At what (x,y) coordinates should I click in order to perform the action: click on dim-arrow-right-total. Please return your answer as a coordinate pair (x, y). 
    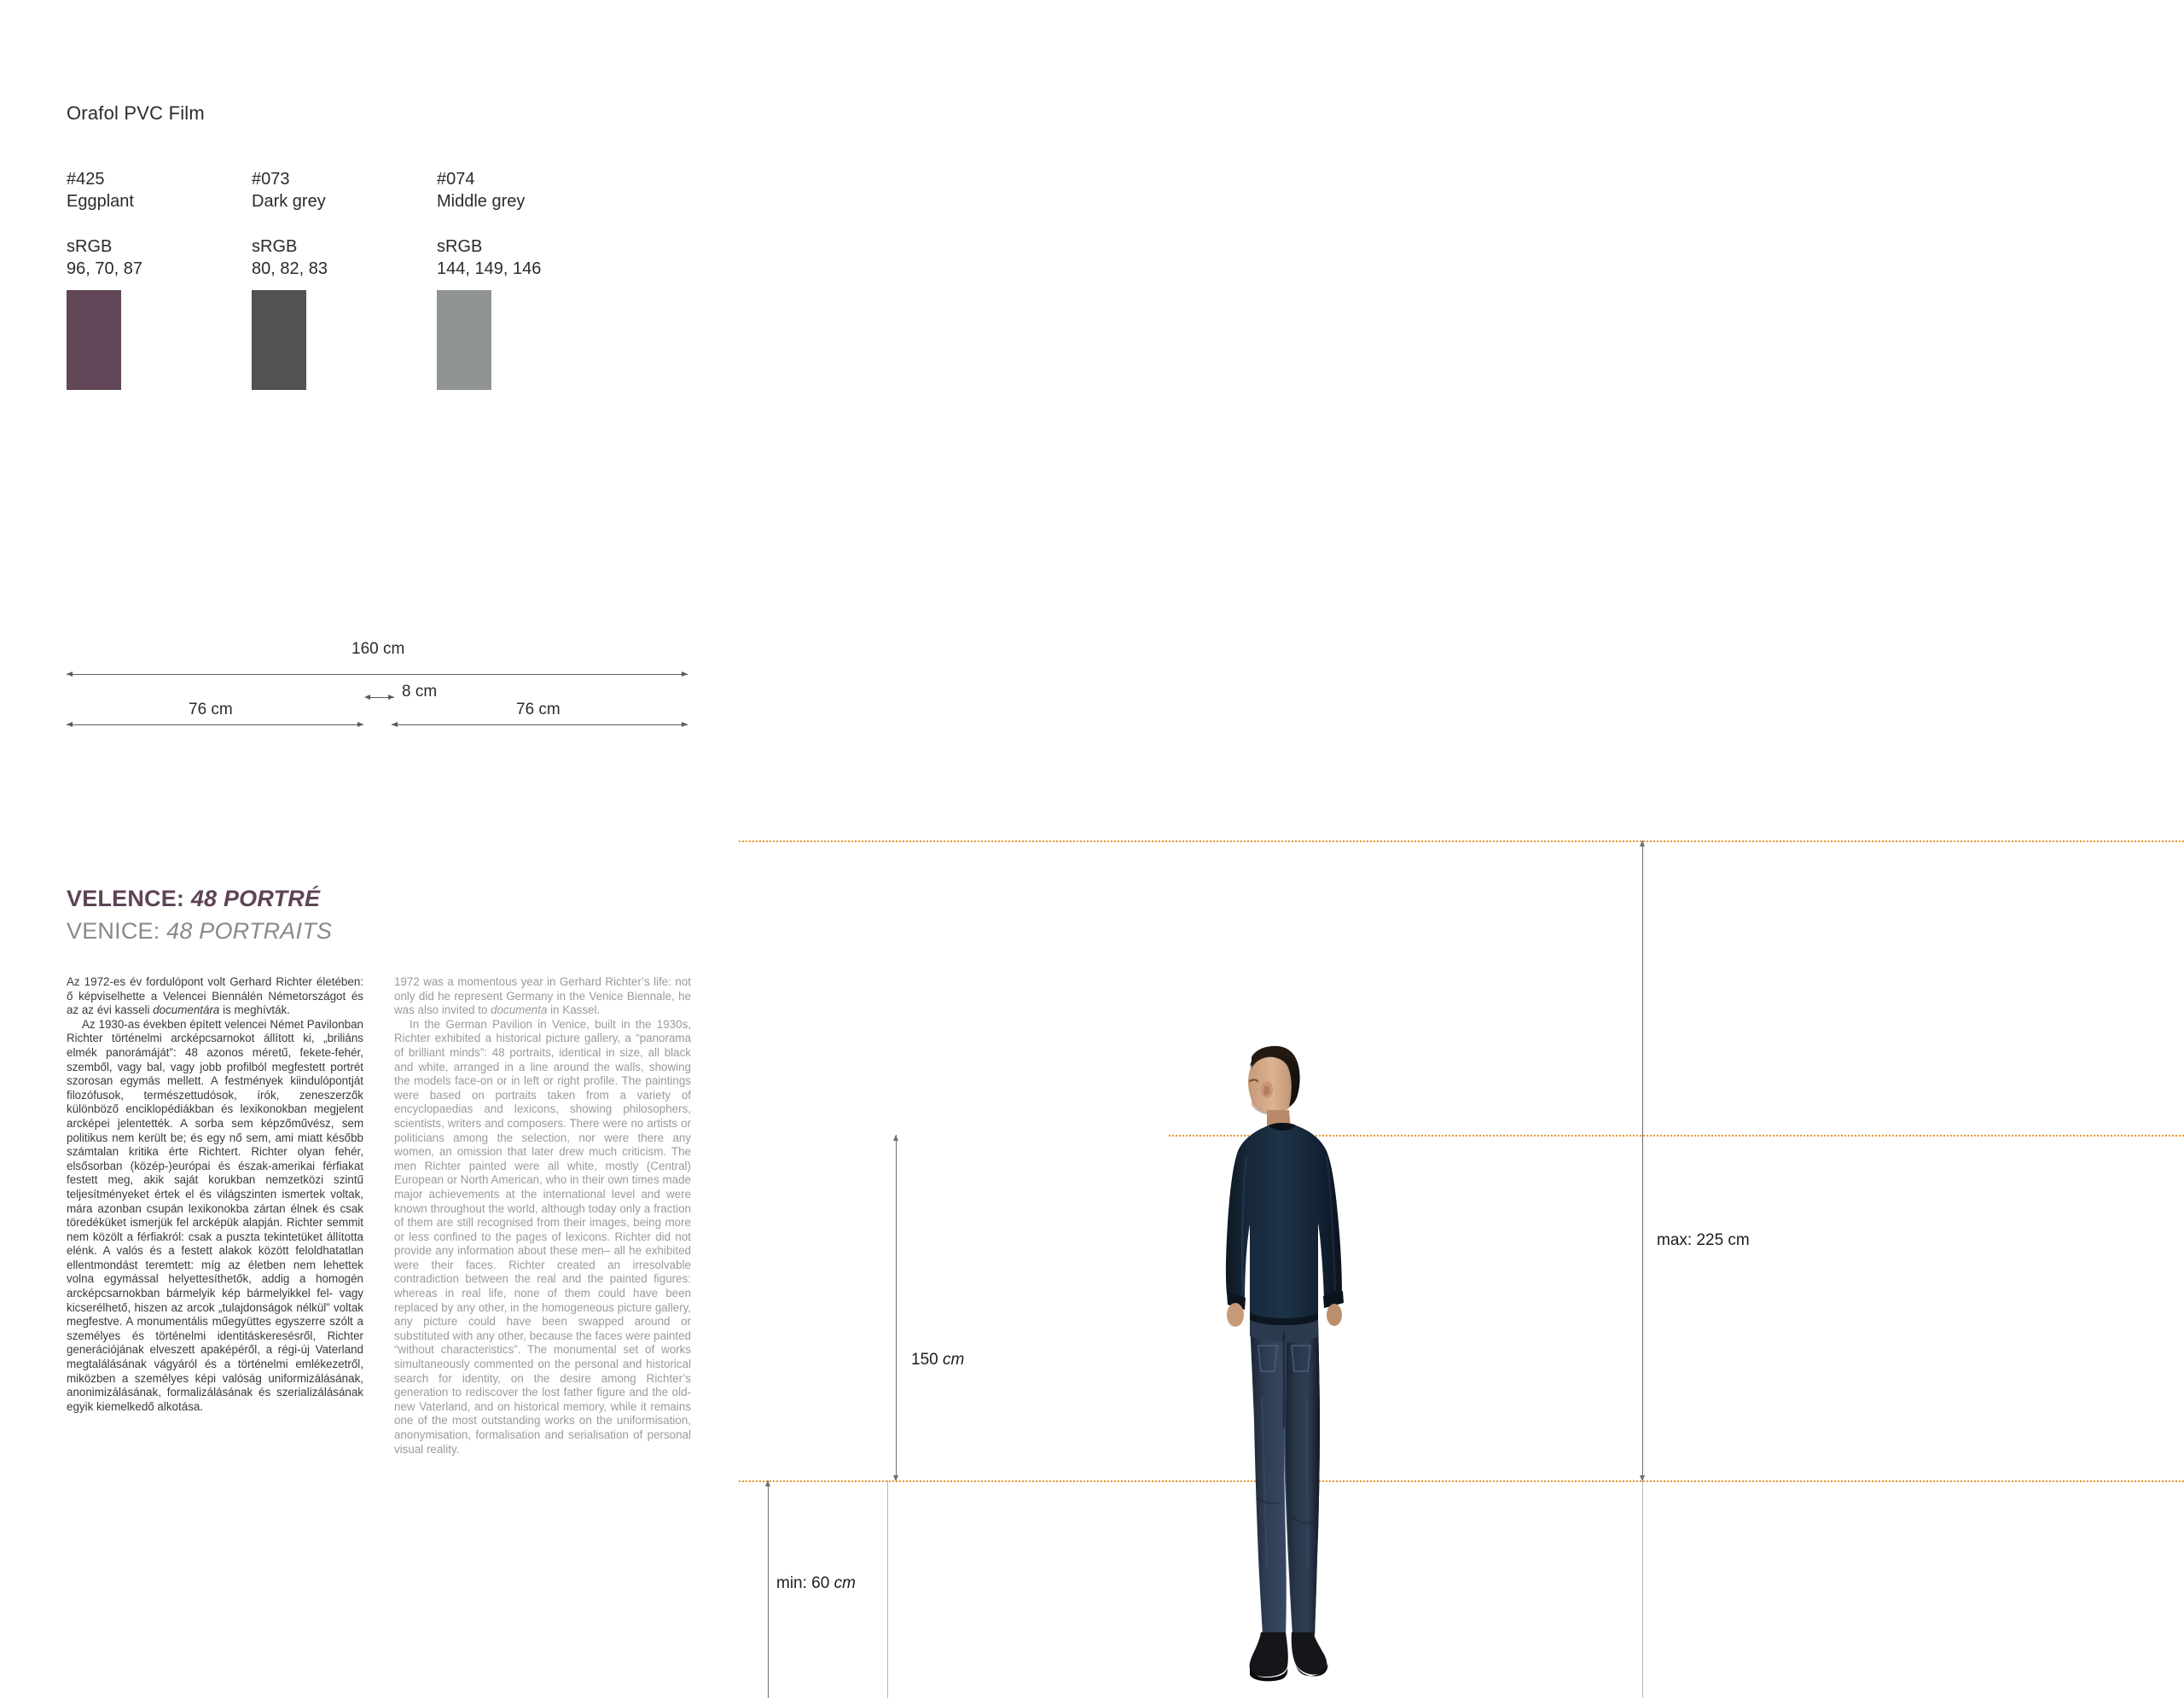
    Looking at the image, I should click on (685, 674).